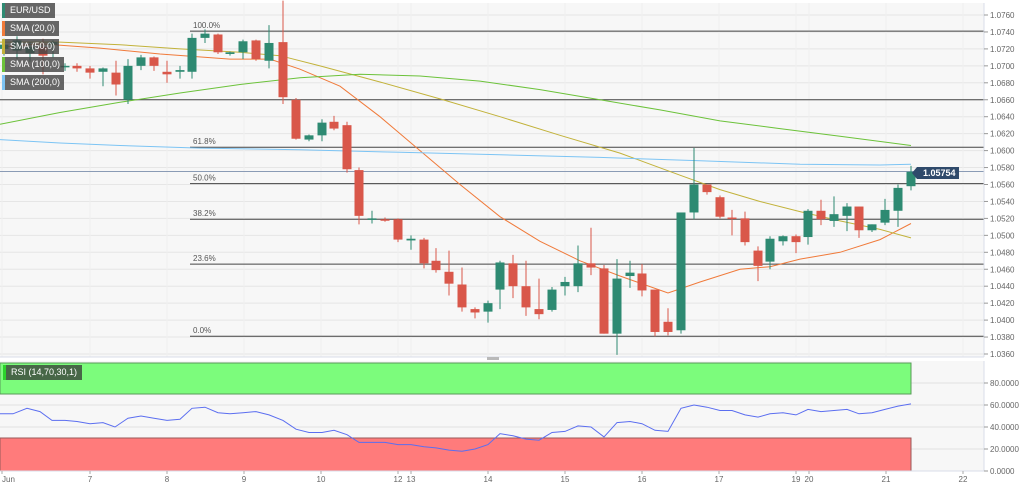 This screenshot has width=1024, height=488. What do you see at coordinates (1002, 337) in the screenshot?
I see `svg-text: 1.0380` at bounding box center [1002, 337].